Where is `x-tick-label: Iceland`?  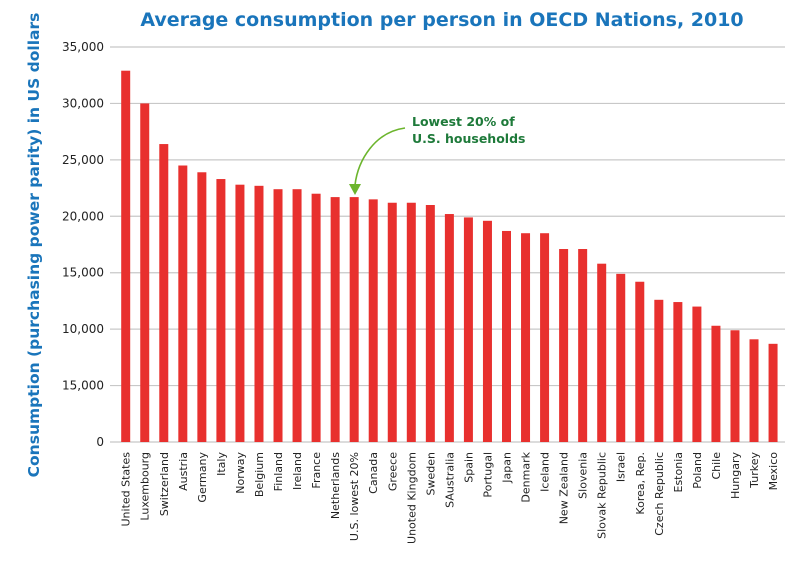
x-tick-label: Iceland is located at coordinates (545, 472).